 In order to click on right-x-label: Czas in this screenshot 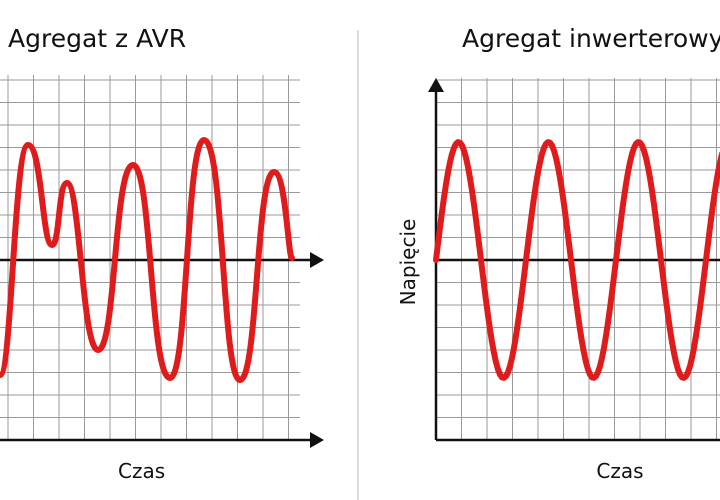, I will do `click(619, 471)`.